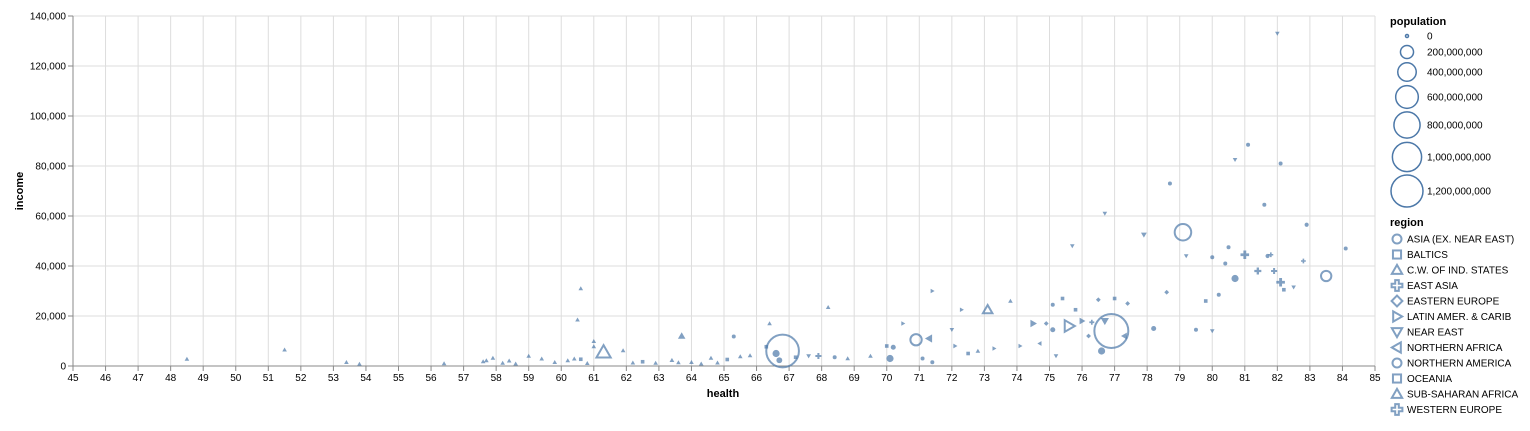 This screenshot has height=431, width=1530. I want to click on x-tick-label: 75, so click(1050, 378).